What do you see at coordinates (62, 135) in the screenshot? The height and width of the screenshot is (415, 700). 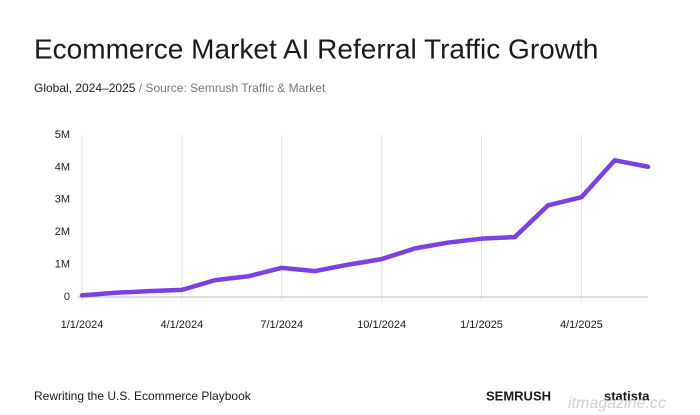 I see `y-tick-label: 5M` at bounding box center [62, 135].